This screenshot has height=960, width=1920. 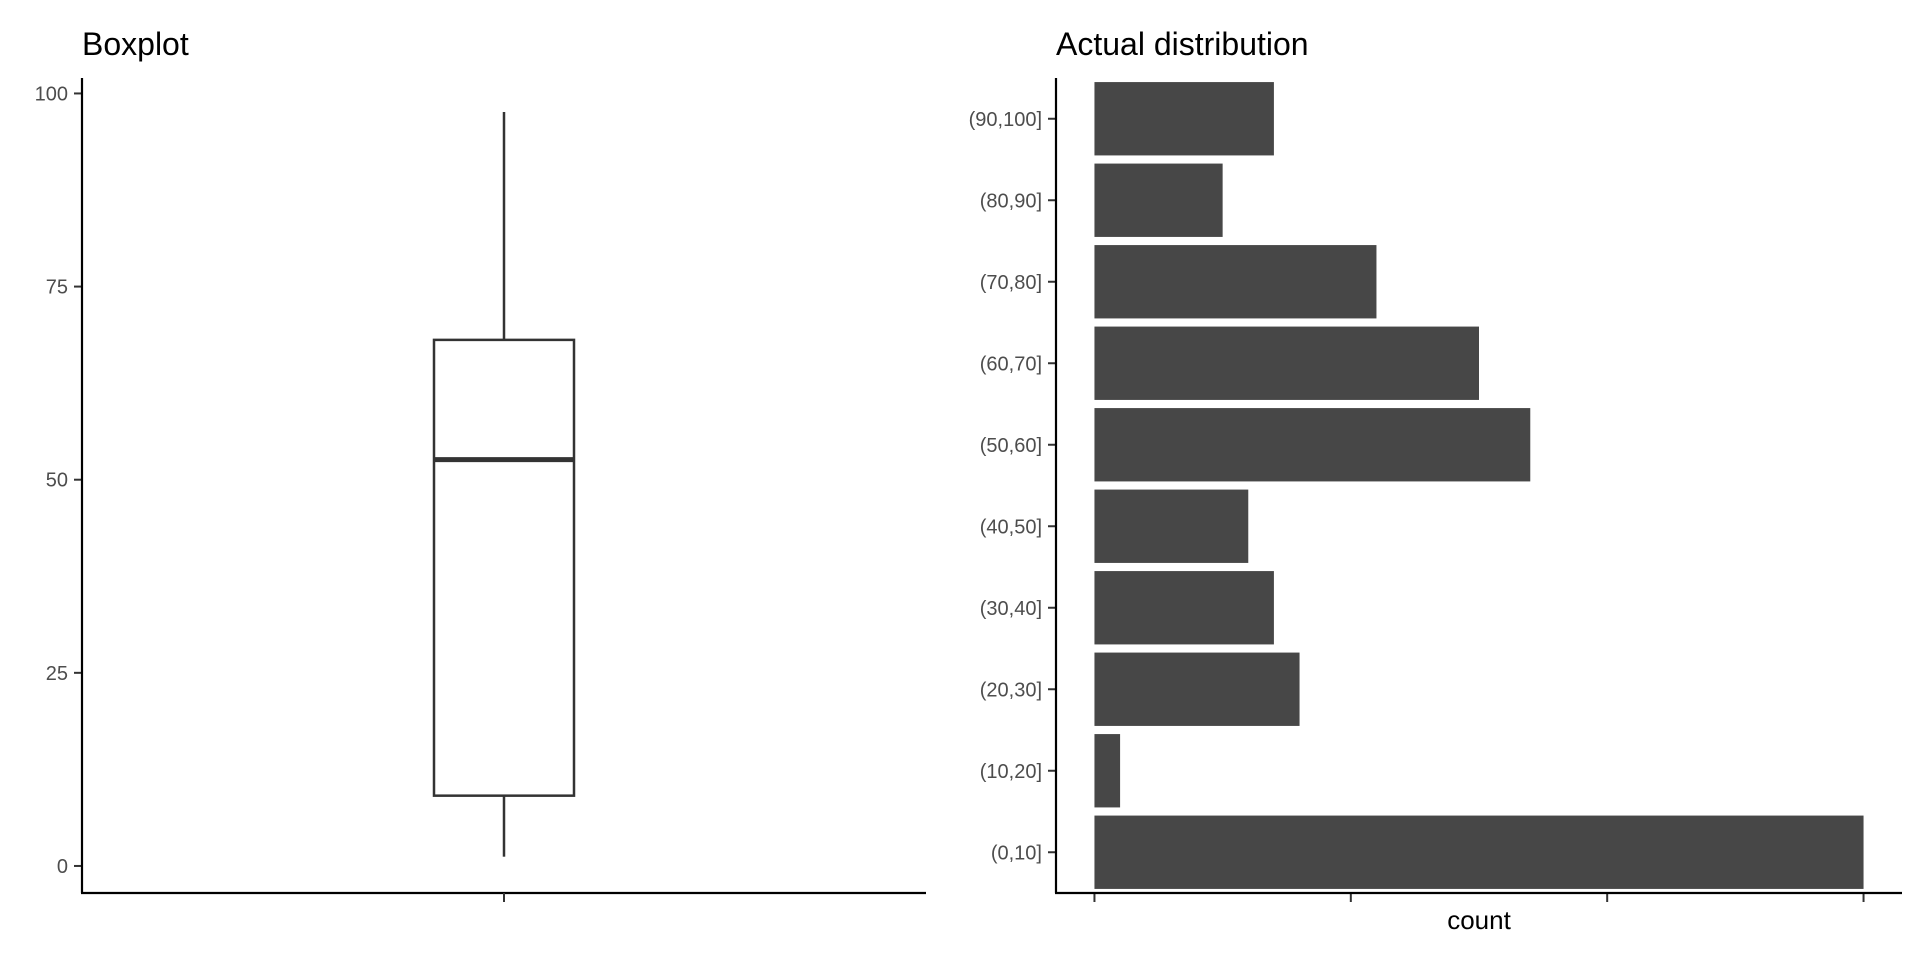 What do you see at coordinates (1016, 853) in the screenshot?
I see `distribution-y-tick-label: (0,10]` at bounding box center [1016, 853].